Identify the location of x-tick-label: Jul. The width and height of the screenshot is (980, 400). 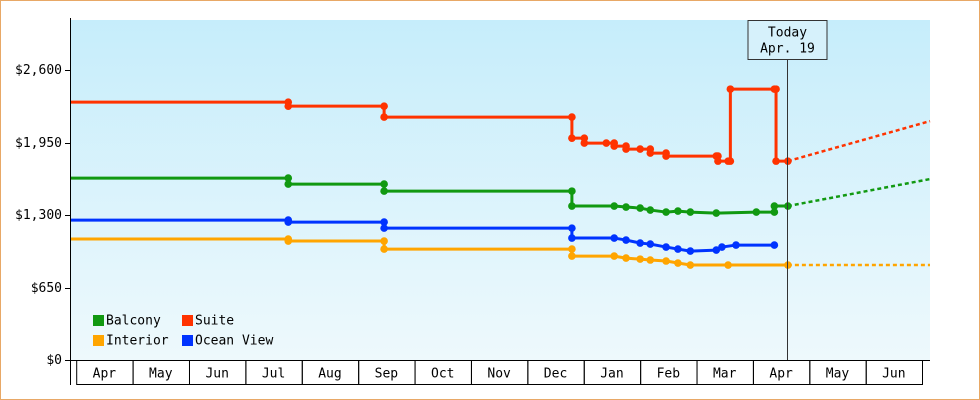
(273, 374).